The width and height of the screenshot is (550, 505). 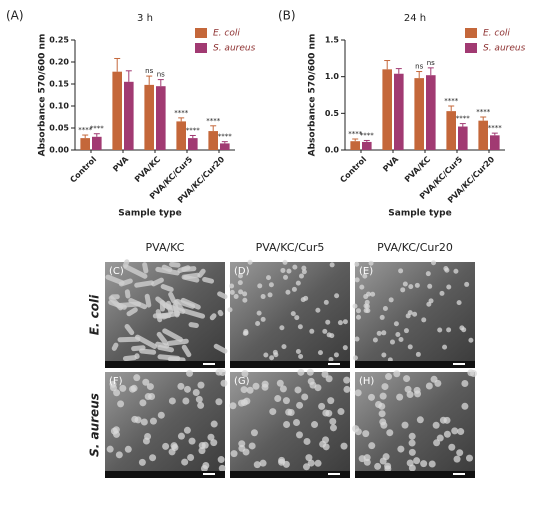 What do you see at coordinates (149, 214) in the screenshot?
I see `x-axis-label: Sample type` at bounding box center [149, 214].